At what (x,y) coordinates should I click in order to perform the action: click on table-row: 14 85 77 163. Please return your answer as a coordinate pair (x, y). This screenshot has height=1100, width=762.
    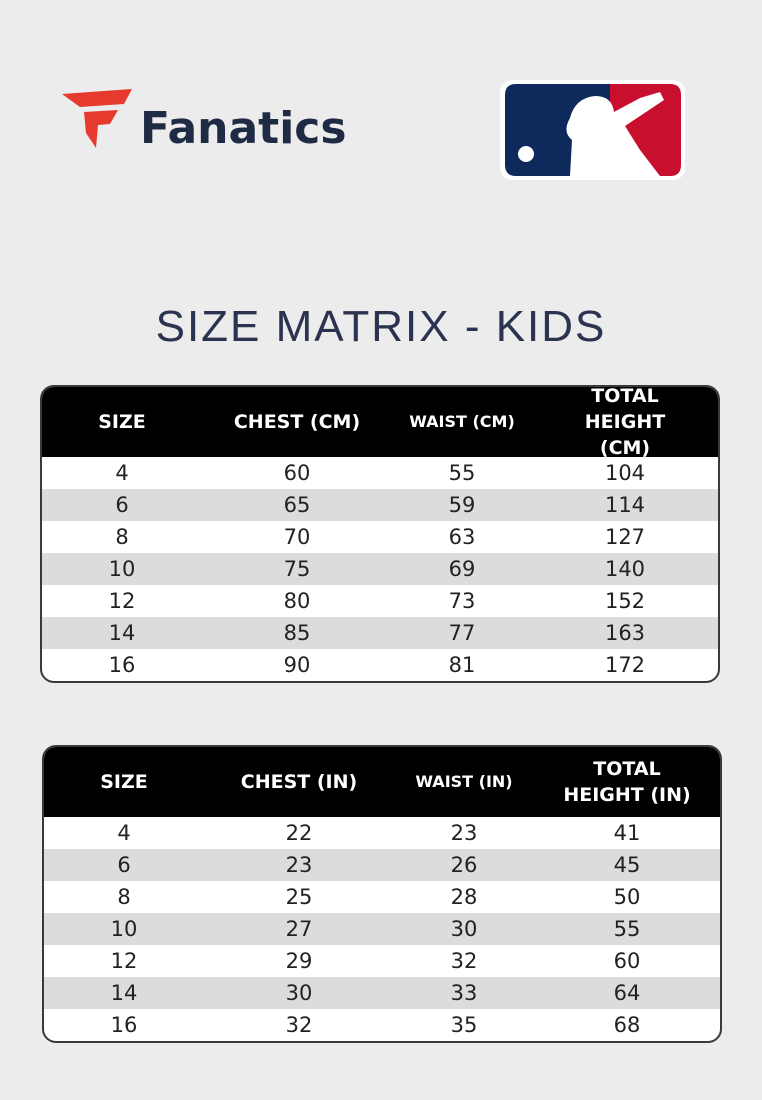
    Looking at the image, I should click on (380, 633).